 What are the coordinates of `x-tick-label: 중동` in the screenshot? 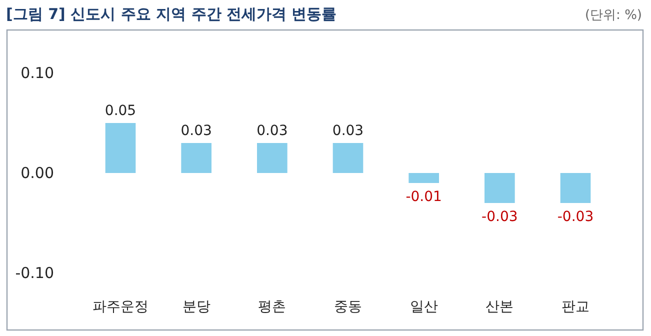 It's located at (348, 306).